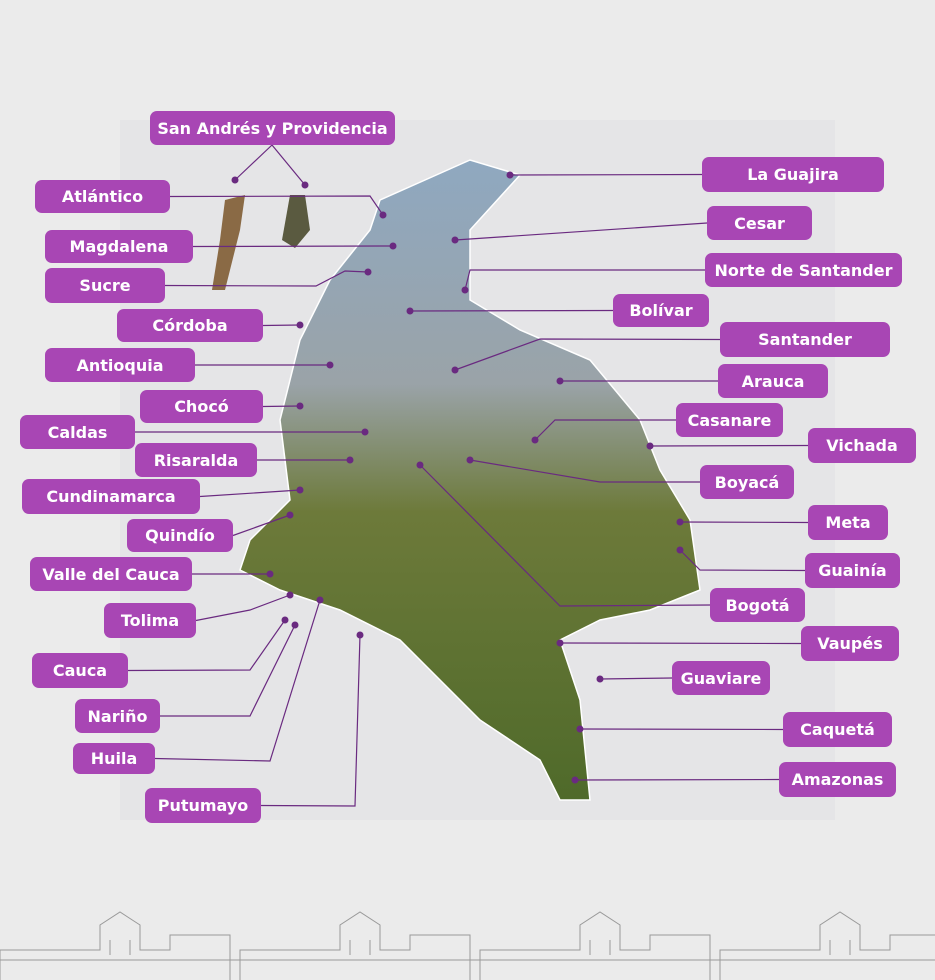  I want to click on label-cesar: Cesar, so click(759, 223).